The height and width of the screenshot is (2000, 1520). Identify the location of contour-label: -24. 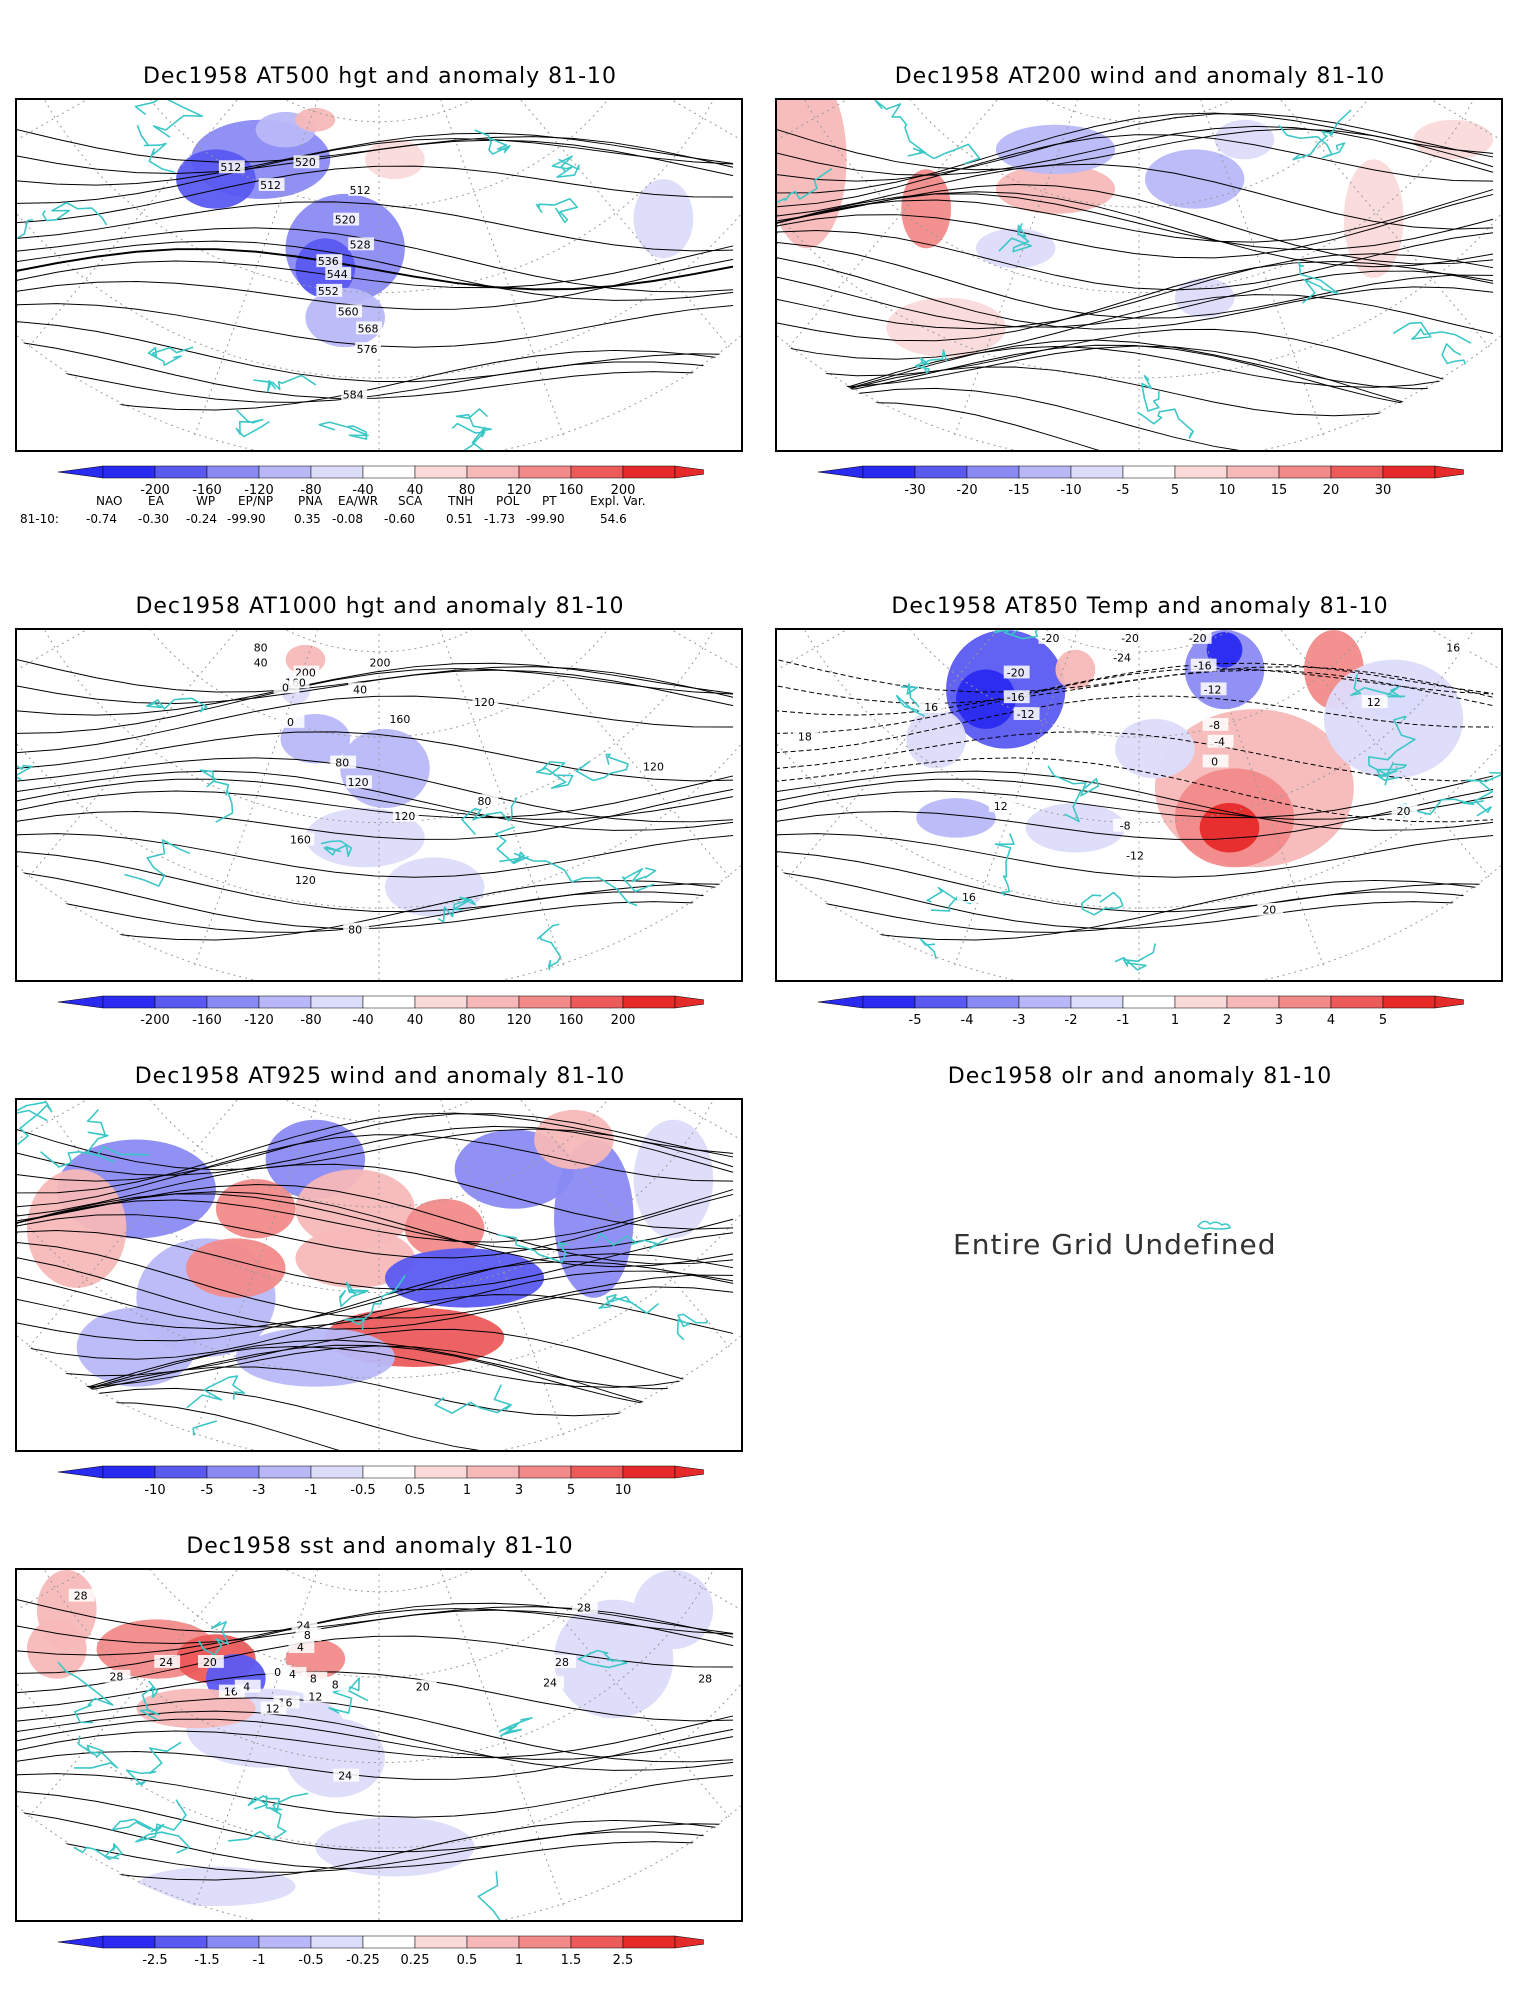
(1122, 658).